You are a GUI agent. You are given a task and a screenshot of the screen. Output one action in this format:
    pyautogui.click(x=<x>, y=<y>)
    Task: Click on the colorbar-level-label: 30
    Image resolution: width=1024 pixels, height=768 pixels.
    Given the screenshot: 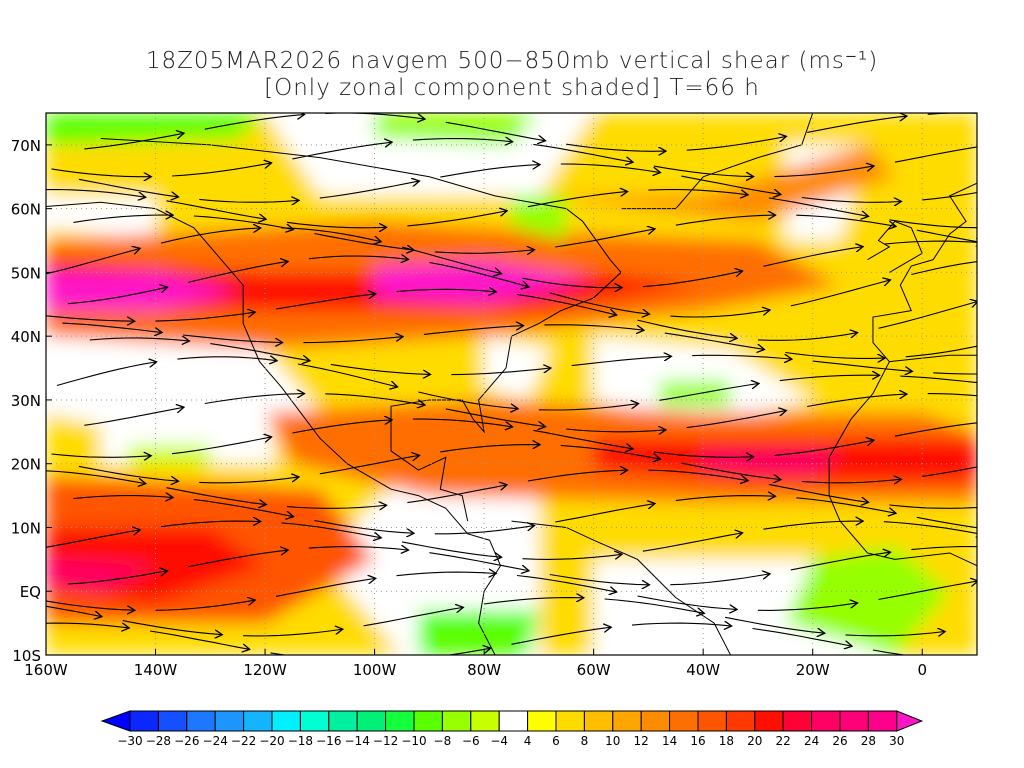 What is the action you would take?
    pyautogui.click(x=896, y=741)
    